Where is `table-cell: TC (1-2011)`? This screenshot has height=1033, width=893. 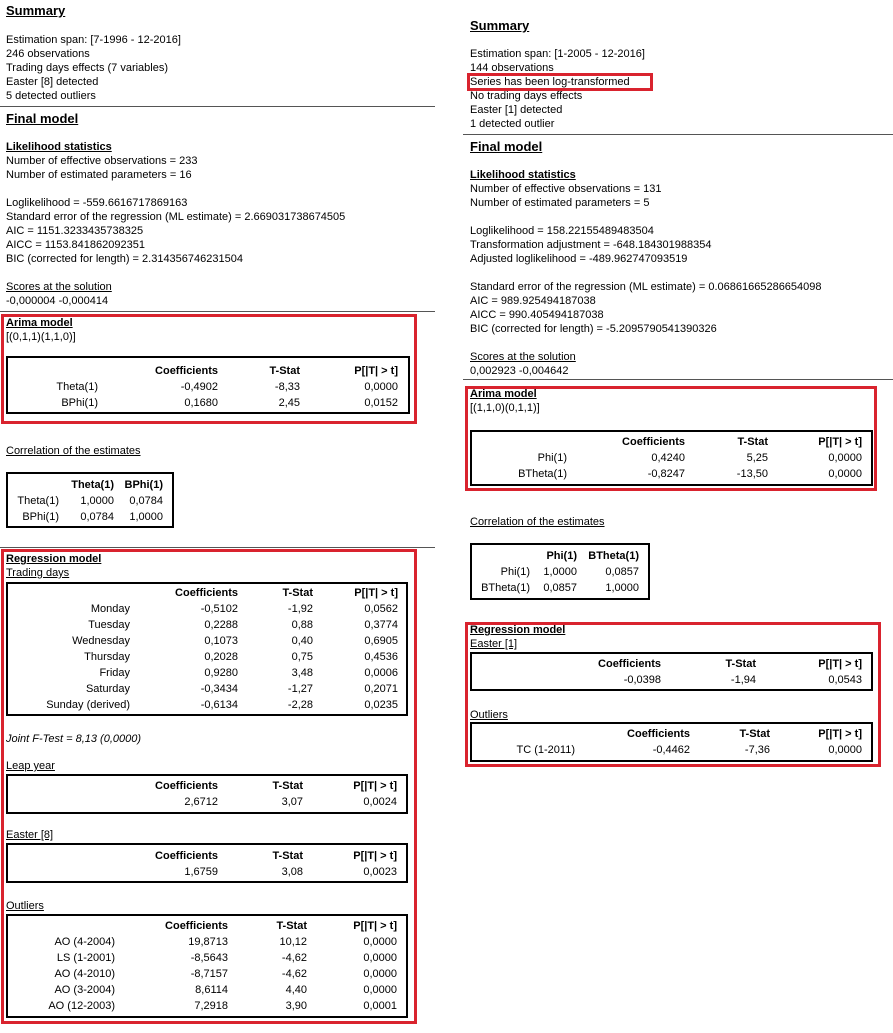 table-cell: TC (1-2011) is located at coordinates (545, 750).